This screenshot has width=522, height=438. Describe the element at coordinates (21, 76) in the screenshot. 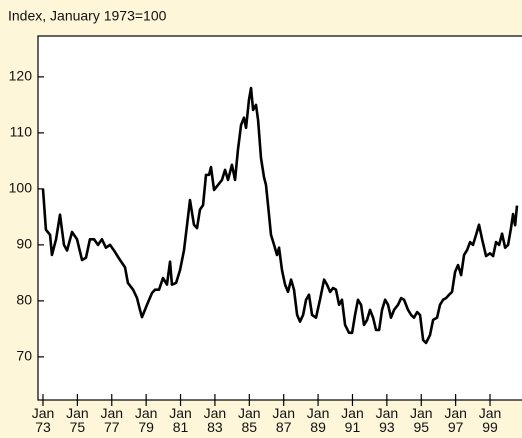

I see `y-tick-label: 120` at that location.